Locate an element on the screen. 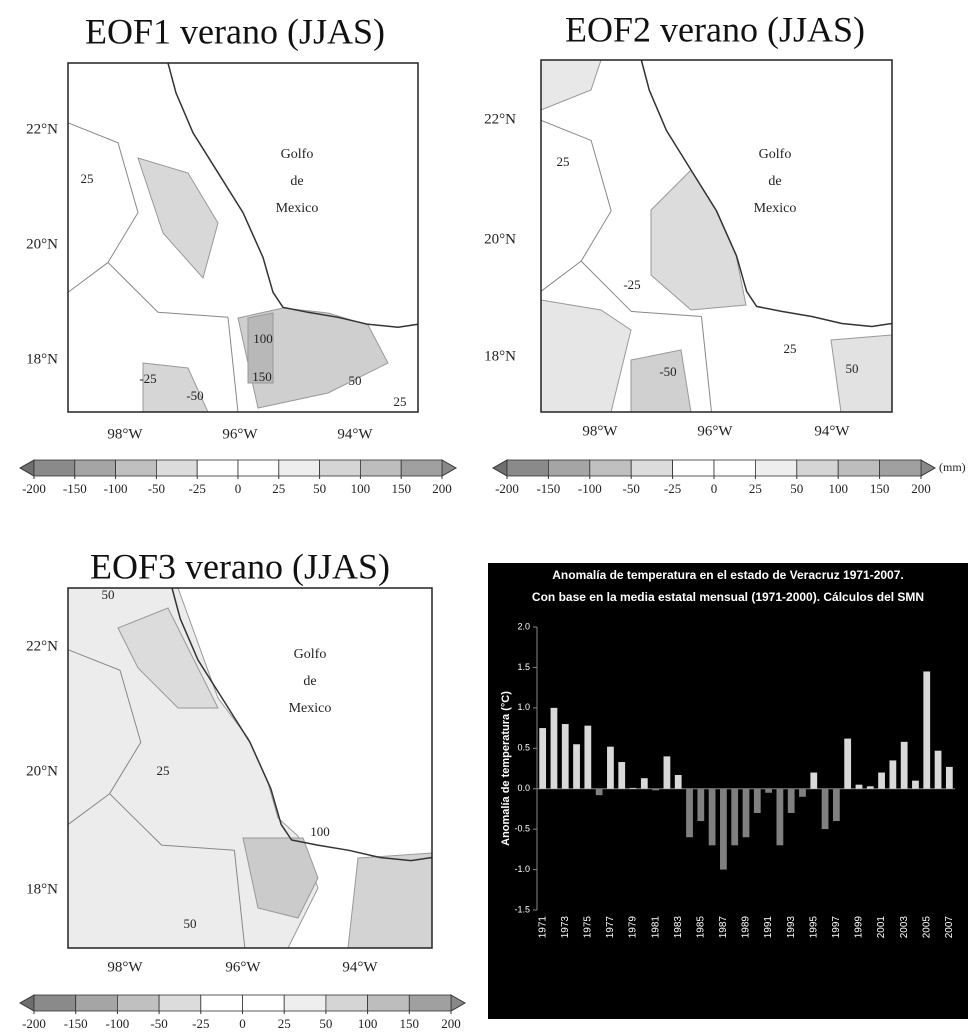 Image resolution: width=976 pixels, height=1035 pixels. x-tick-label: 1993 is located at coordinates (791, 927).